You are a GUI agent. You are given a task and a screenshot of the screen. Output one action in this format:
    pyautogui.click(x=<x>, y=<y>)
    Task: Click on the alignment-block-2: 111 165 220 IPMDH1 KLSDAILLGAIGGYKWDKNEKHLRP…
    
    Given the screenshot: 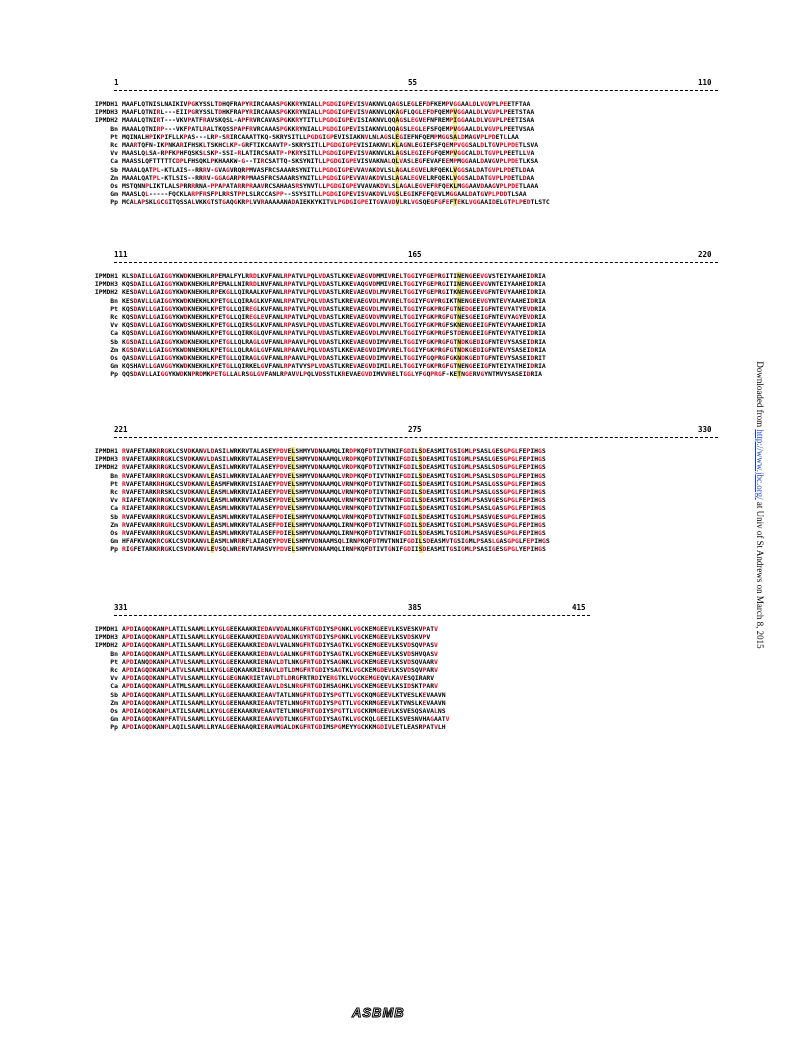 What is the action you would take?
    pyautogui.click(x=404, y=314)
    